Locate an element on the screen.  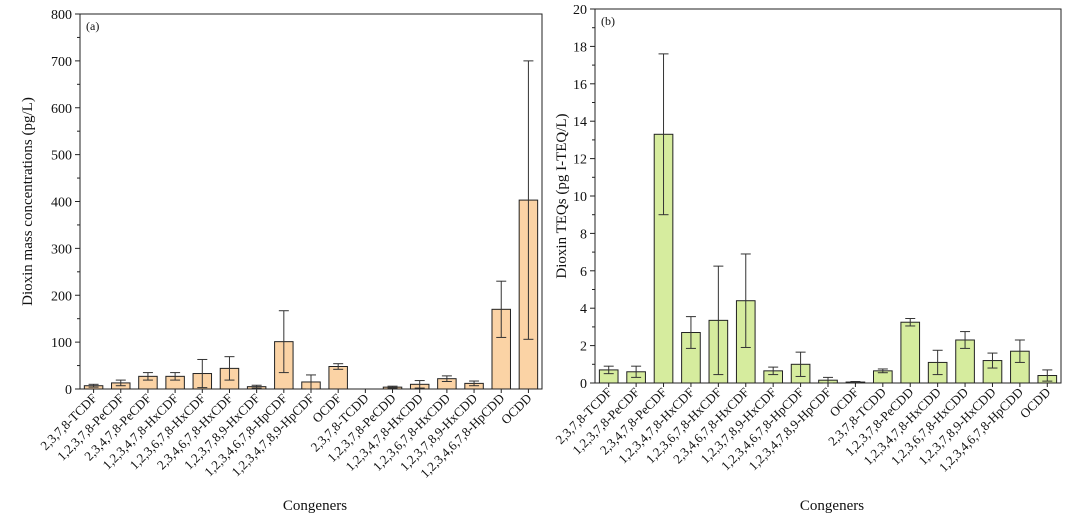
y-tick-label: 200 is located at coordinates (61, 296).